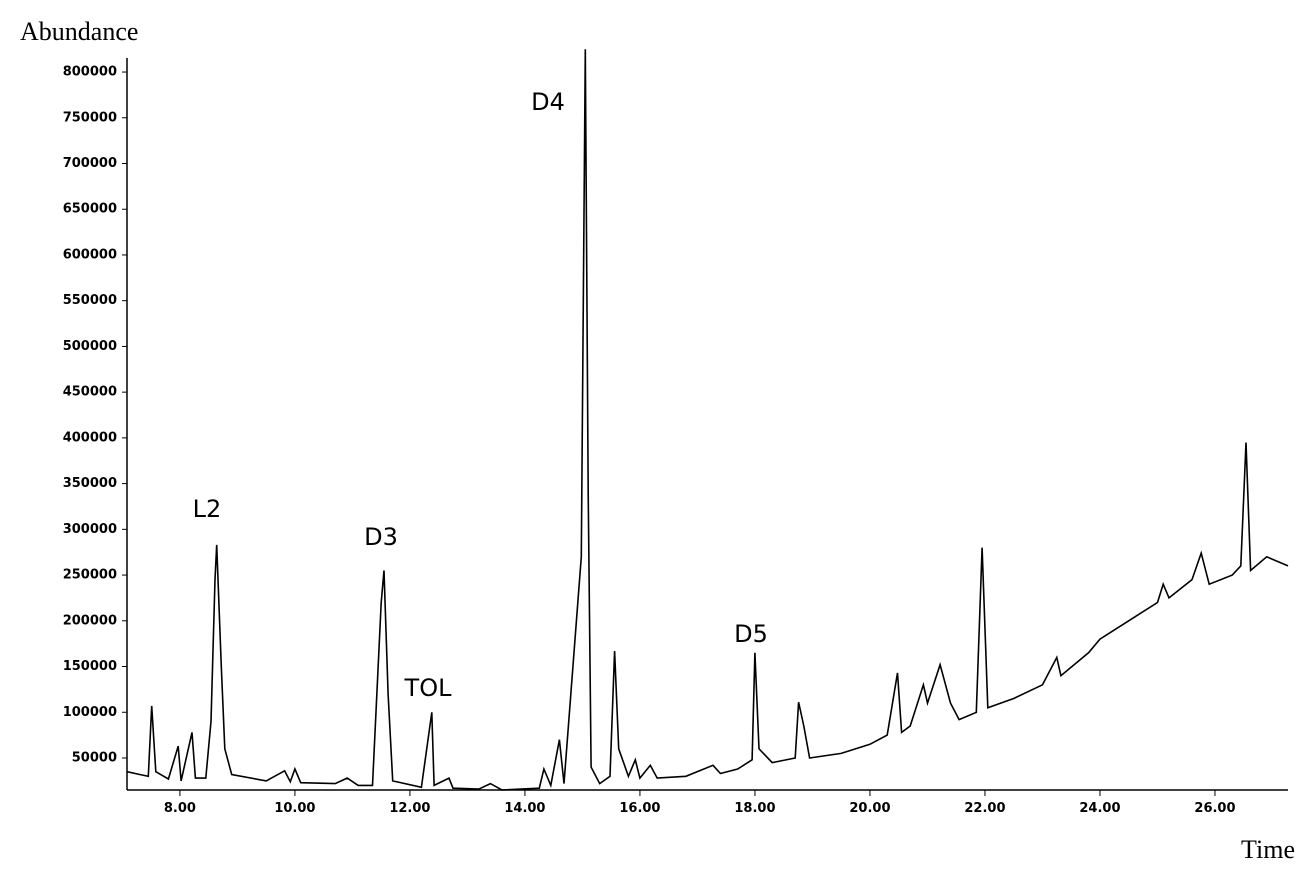 This screenshot has width=1313, height=876. I want to click on y-tick-label: 500000, so click(90, 346).